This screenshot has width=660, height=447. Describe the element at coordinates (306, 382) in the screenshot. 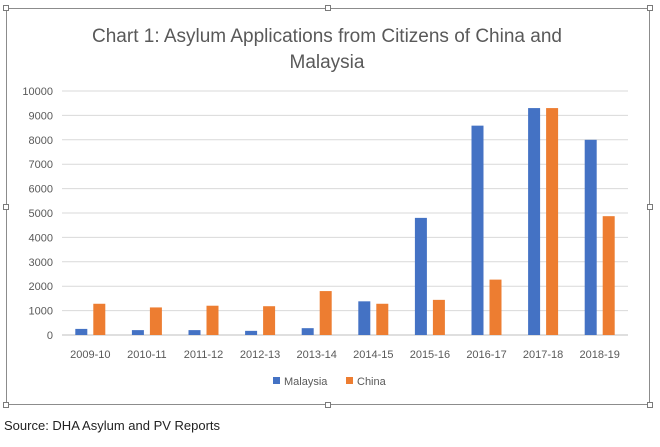

I see `legend-label-malaysia: Malaysia` at that location.